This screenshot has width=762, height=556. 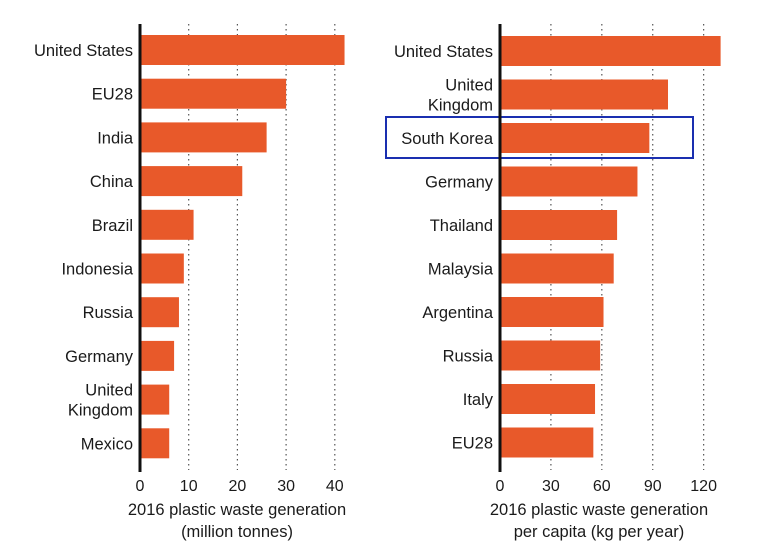 What do you see at coordinates (203, 137) in the screenshot?
I see `bar-india` at bounding box center [203, 137].